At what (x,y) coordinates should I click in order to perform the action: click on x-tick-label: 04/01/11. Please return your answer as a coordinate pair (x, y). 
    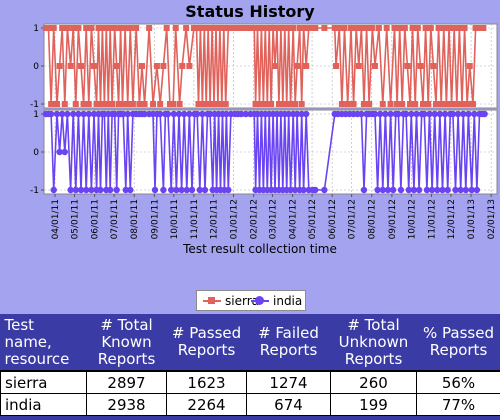
    Looking at the image, I should click on (56, 219).